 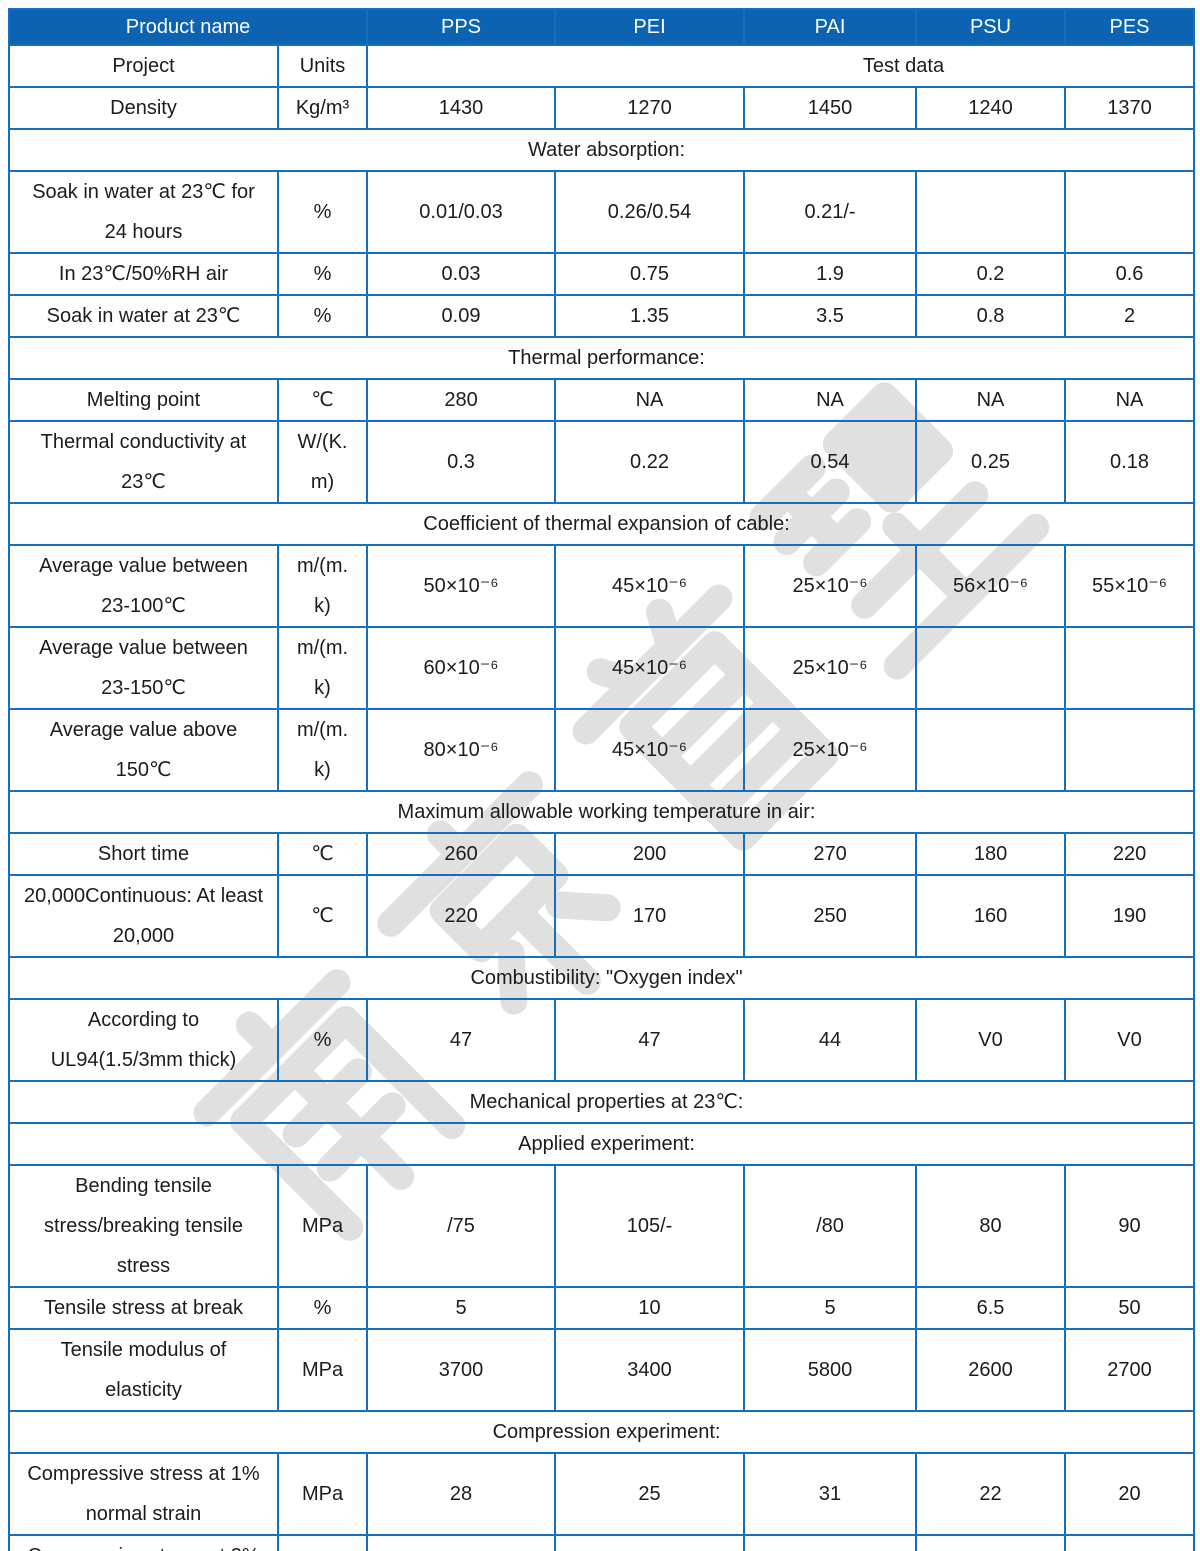 What do you see at coordinates (188, 27) in the screenshot?
I see `product-name-header: Product name` at bounding box center [188, 27].